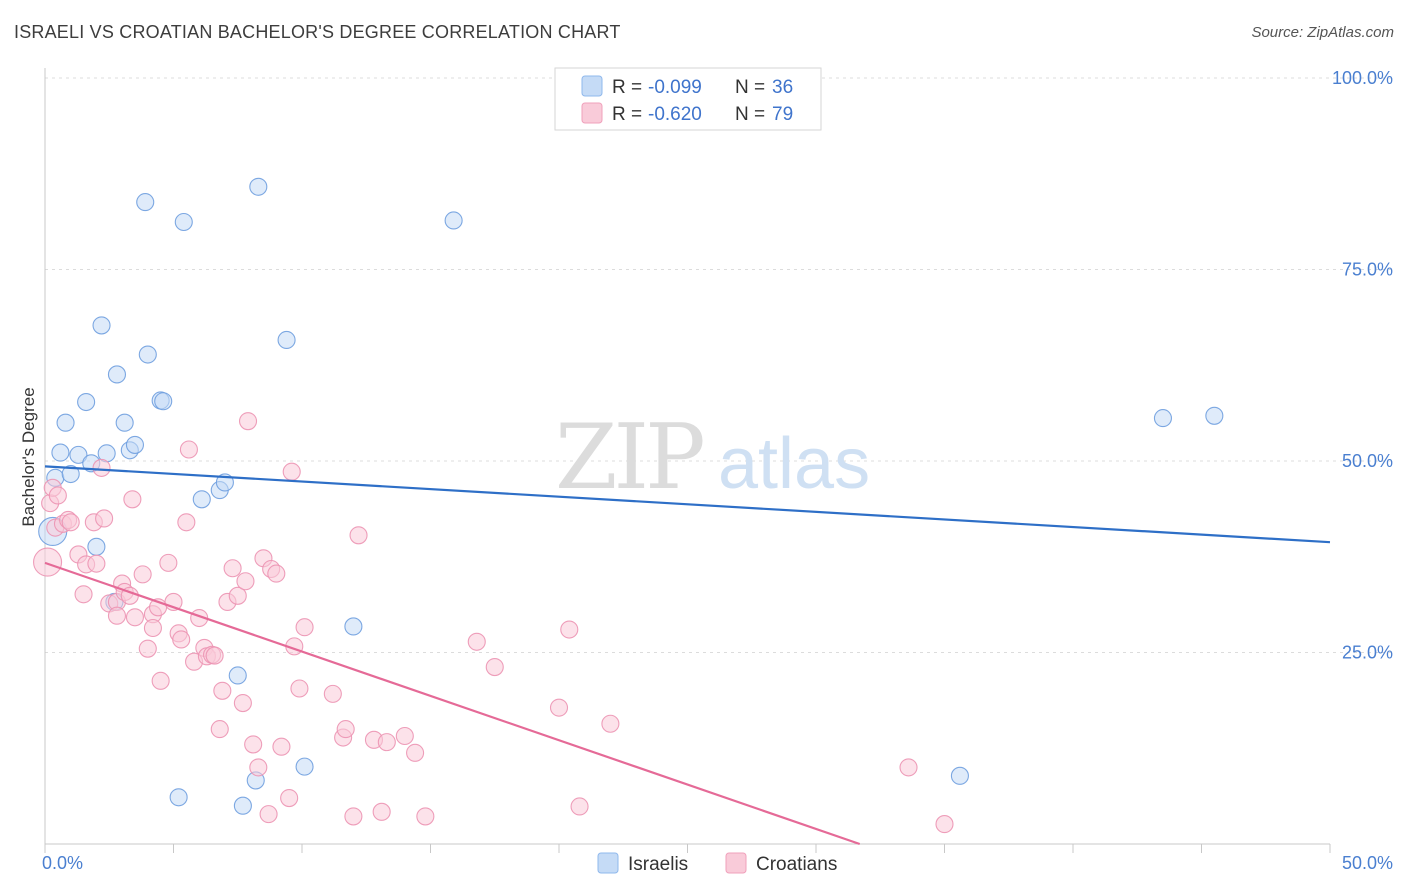 This screenshot has width=1406, height=892. Describe the element at coordinates (1322, 32) in the screenshot. I see `source-label: Source: ZipAtlas.com` at that location.